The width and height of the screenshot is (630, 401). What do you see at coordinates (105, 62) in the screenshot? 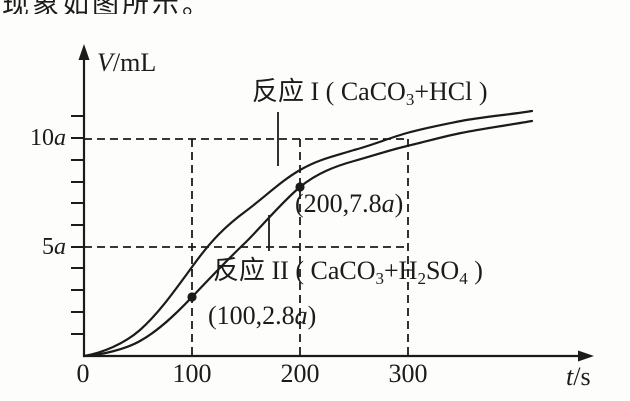
I see `y-axis-title-symbol: V` at bounding box center [105, 62].